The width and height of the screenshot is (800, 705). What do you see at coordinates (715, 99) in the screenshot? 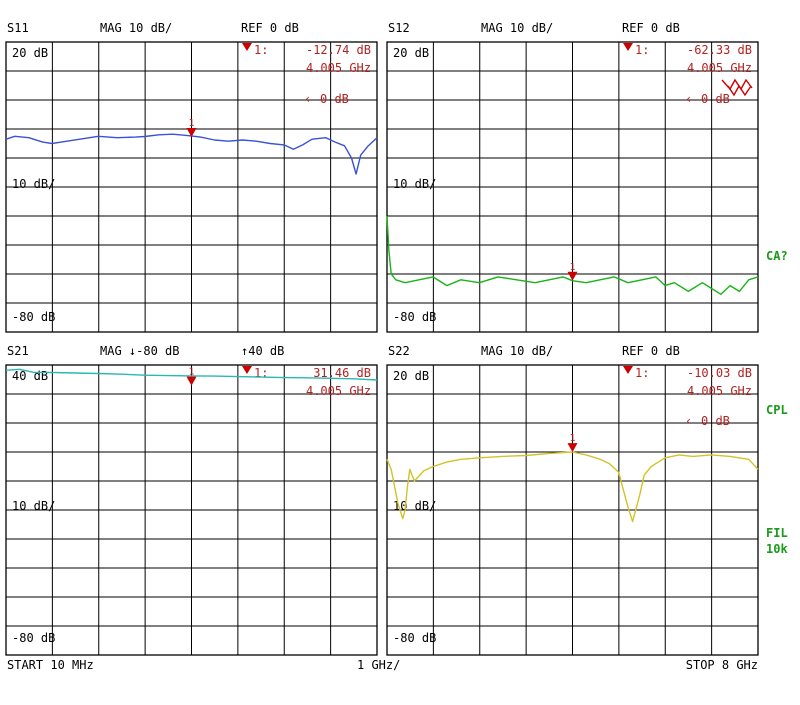
I see `ref-line-label-s12: 0 dB` at bounding box center [715, 99].